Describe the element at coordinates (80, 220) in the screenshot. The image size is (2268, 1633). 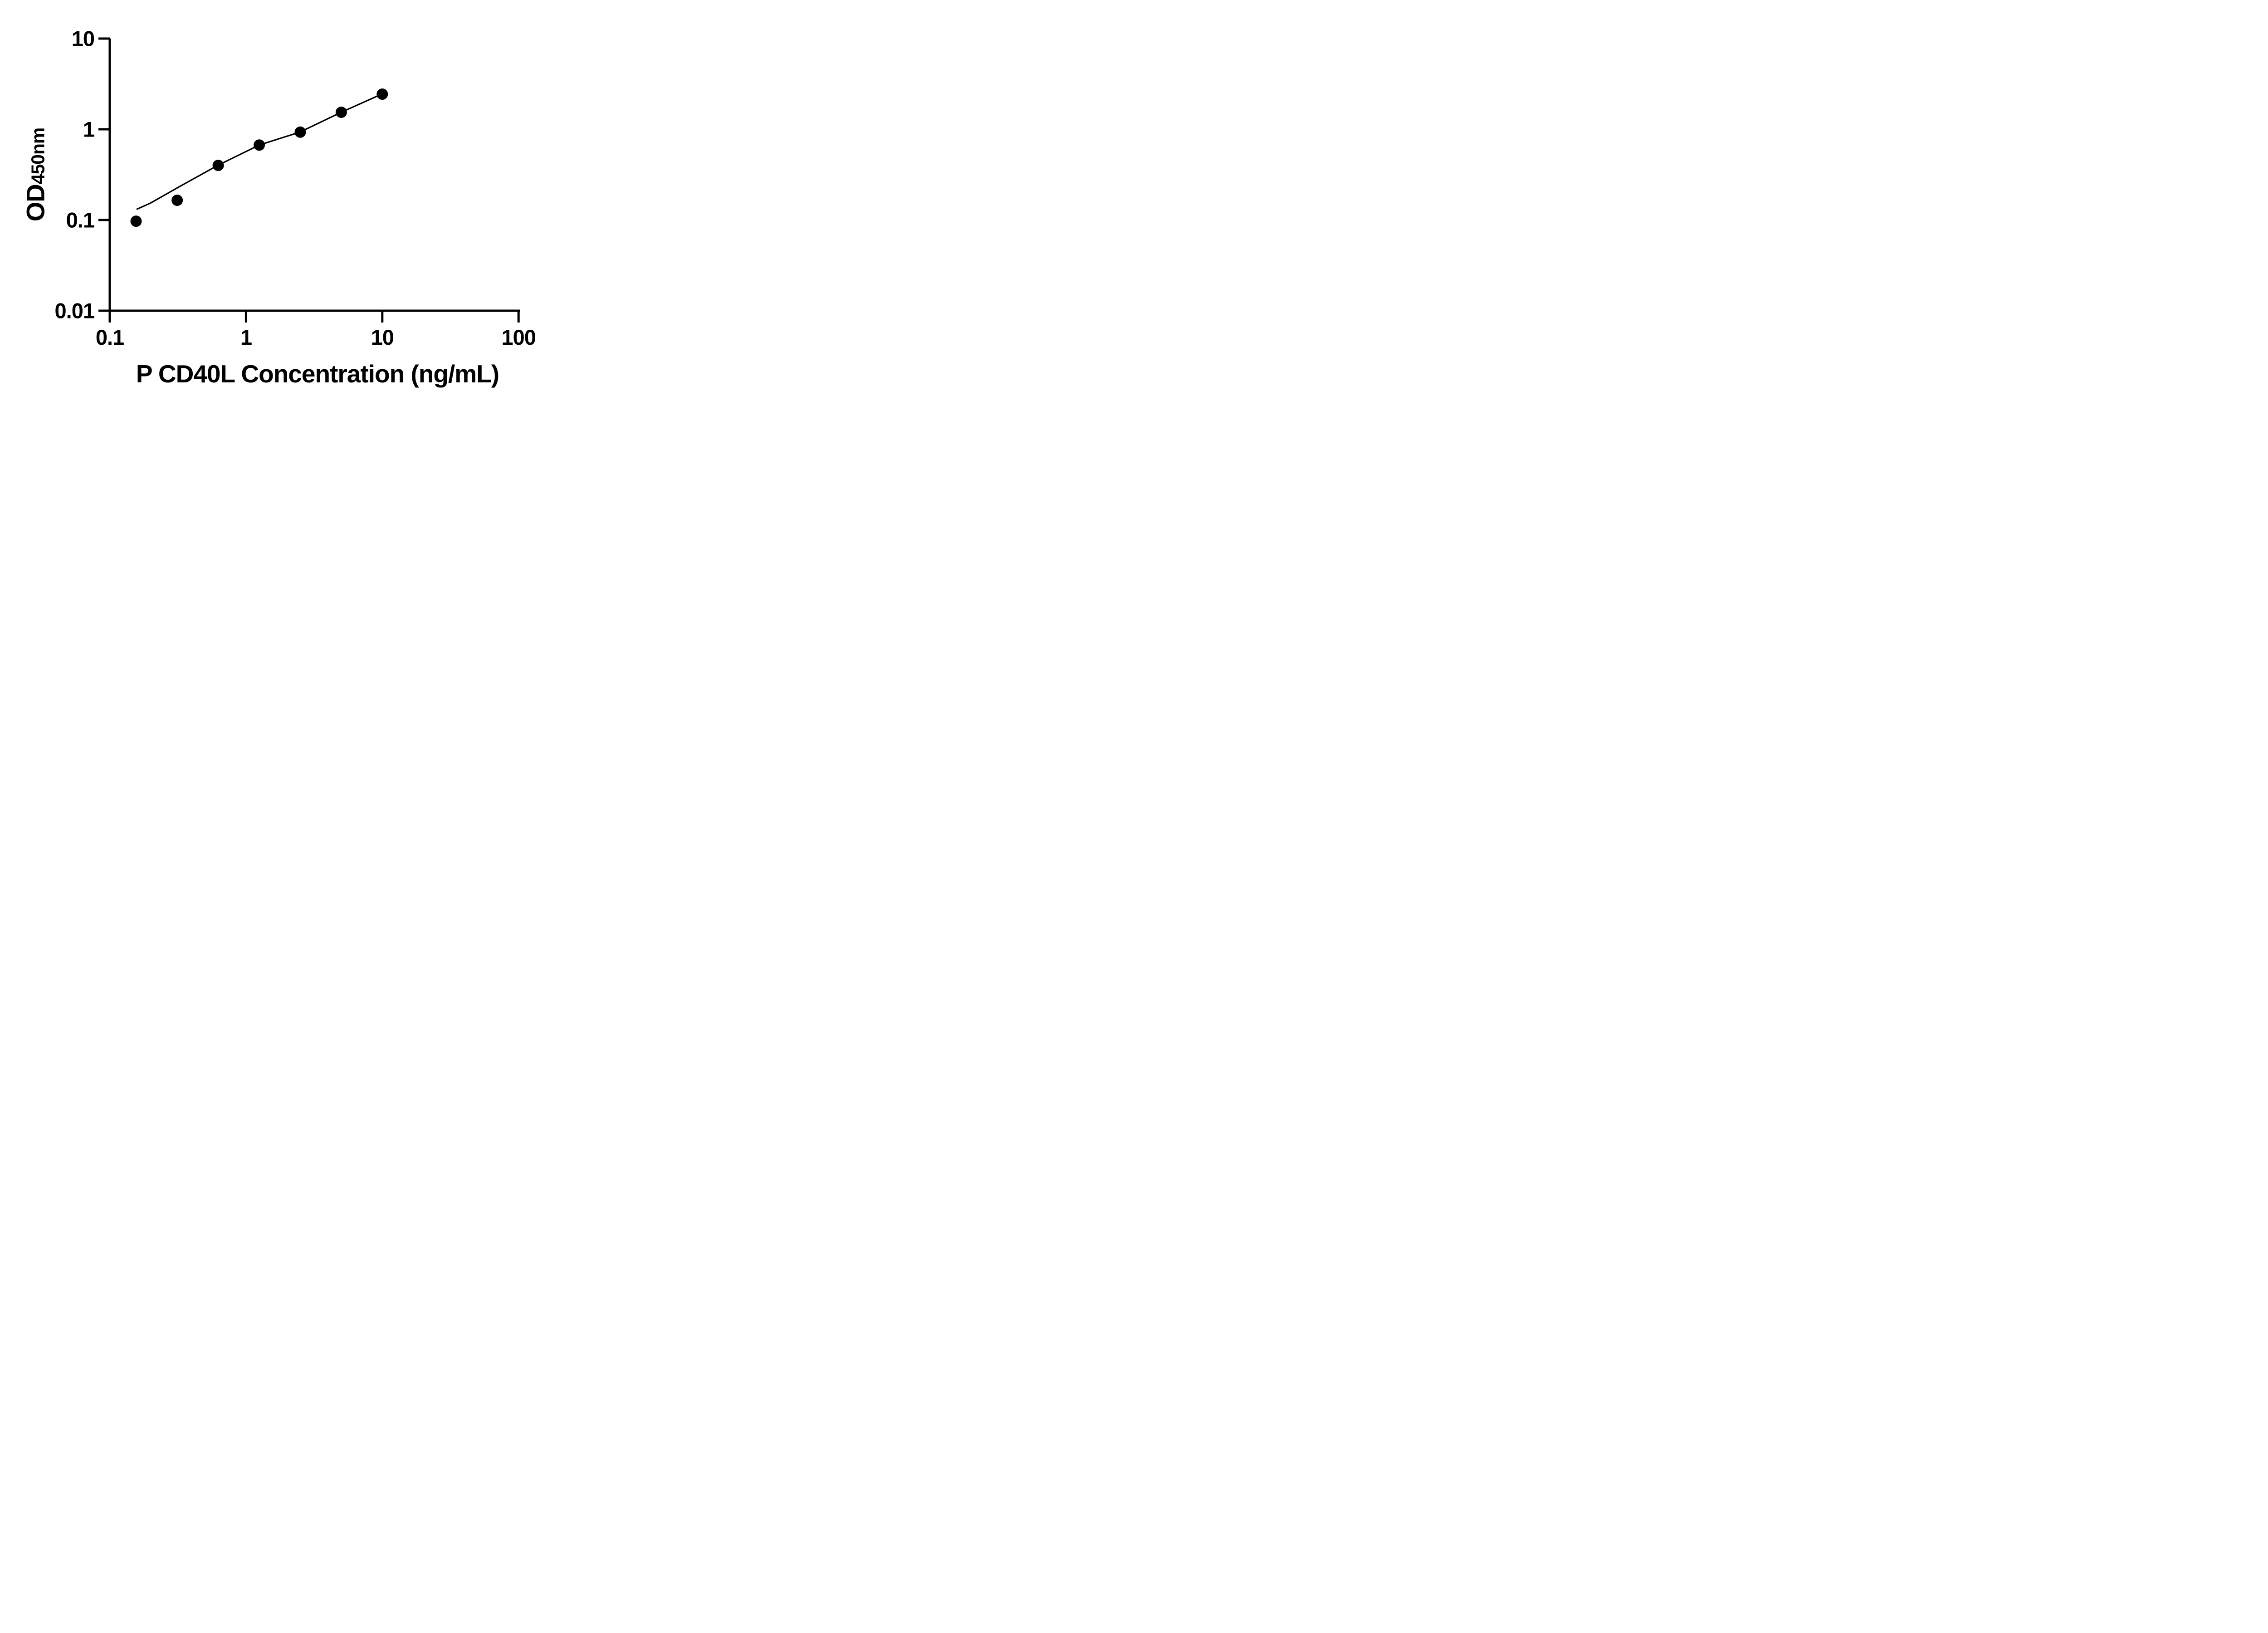
I see `y-tick-label: 0.1` at that location.